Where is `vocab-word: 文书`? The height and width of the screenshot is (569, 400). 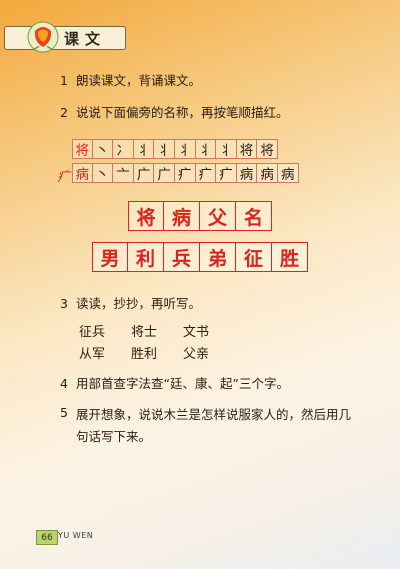 vocab-word: 文书 is located at coordinates (196, 332).